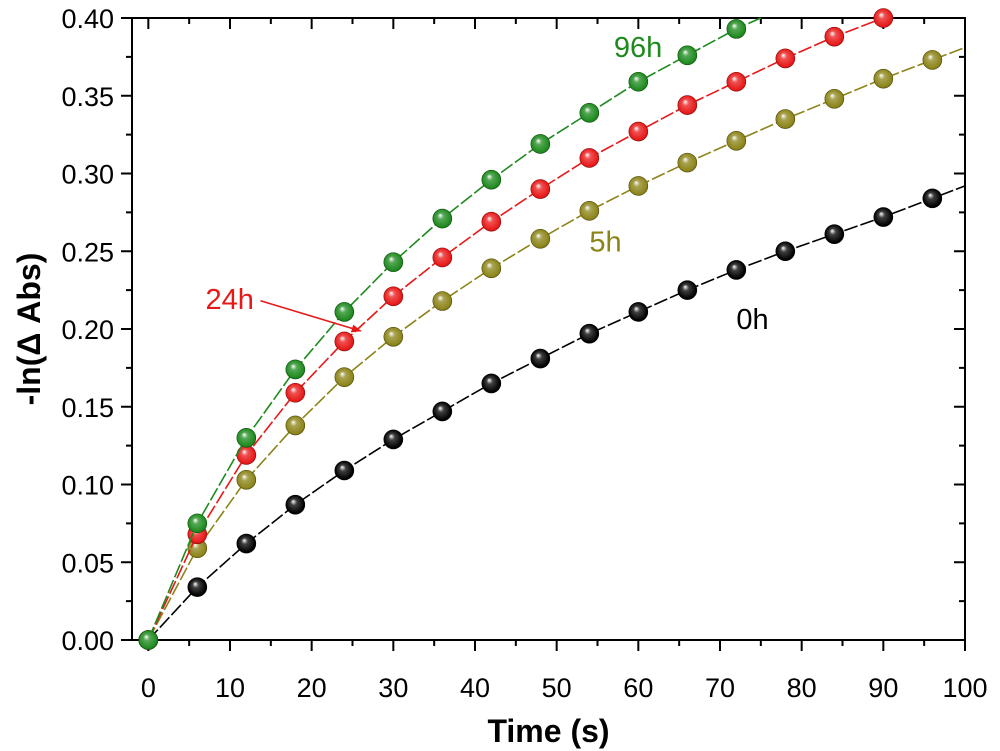 The image size is (1000, 751). What do you see at coordinates (475, 688) in the screenshot?
I see `x-tick-label: 40` at bounding box center [475, 688].